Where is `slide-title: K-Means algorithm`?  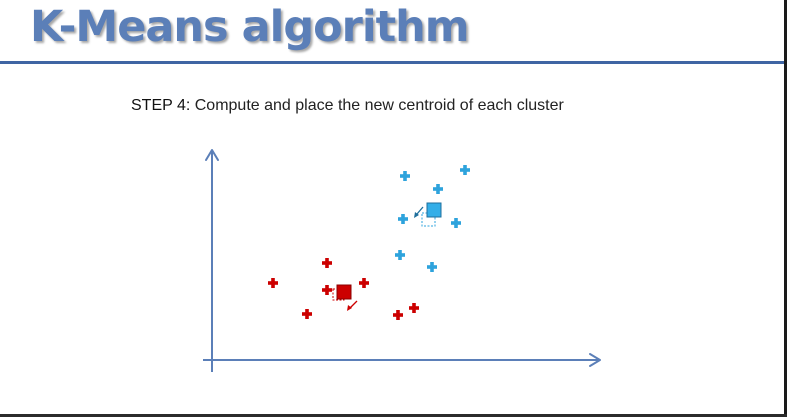 slide-title: K-Means algorithm is located at coordinates (250, 27).